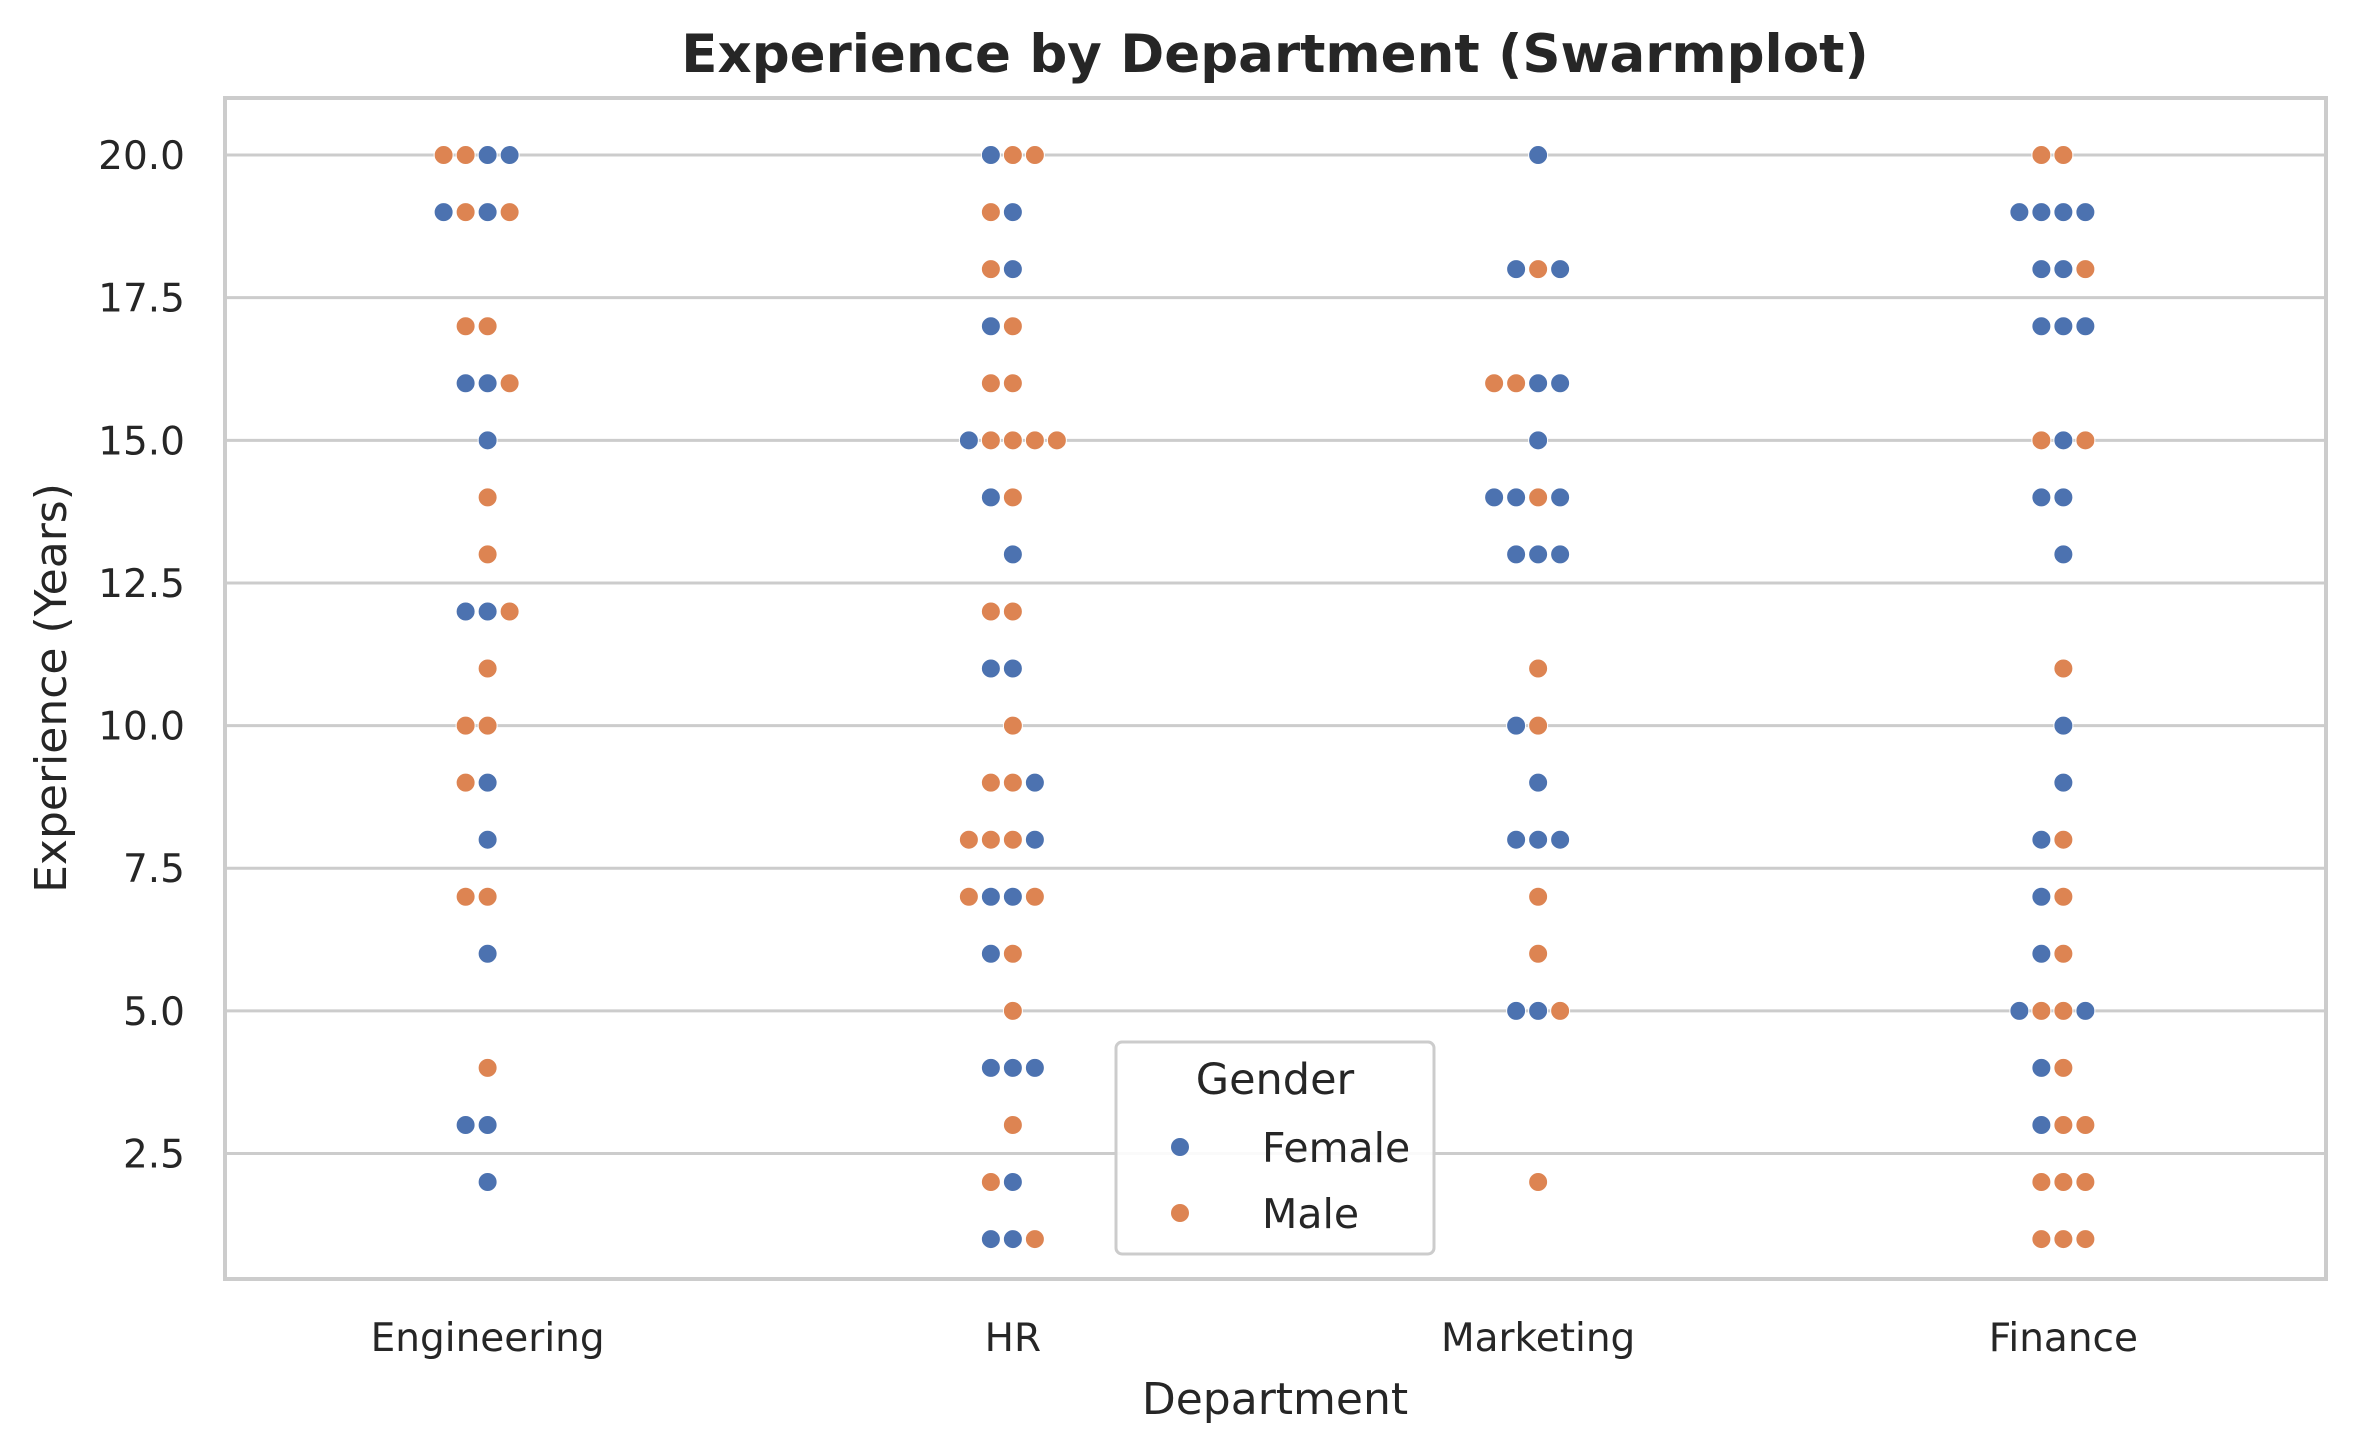  What do you see at coordinates (141, 441) in the screenshot?
I see `y-tick-label: 15.0` at bounding box center [141, 441].